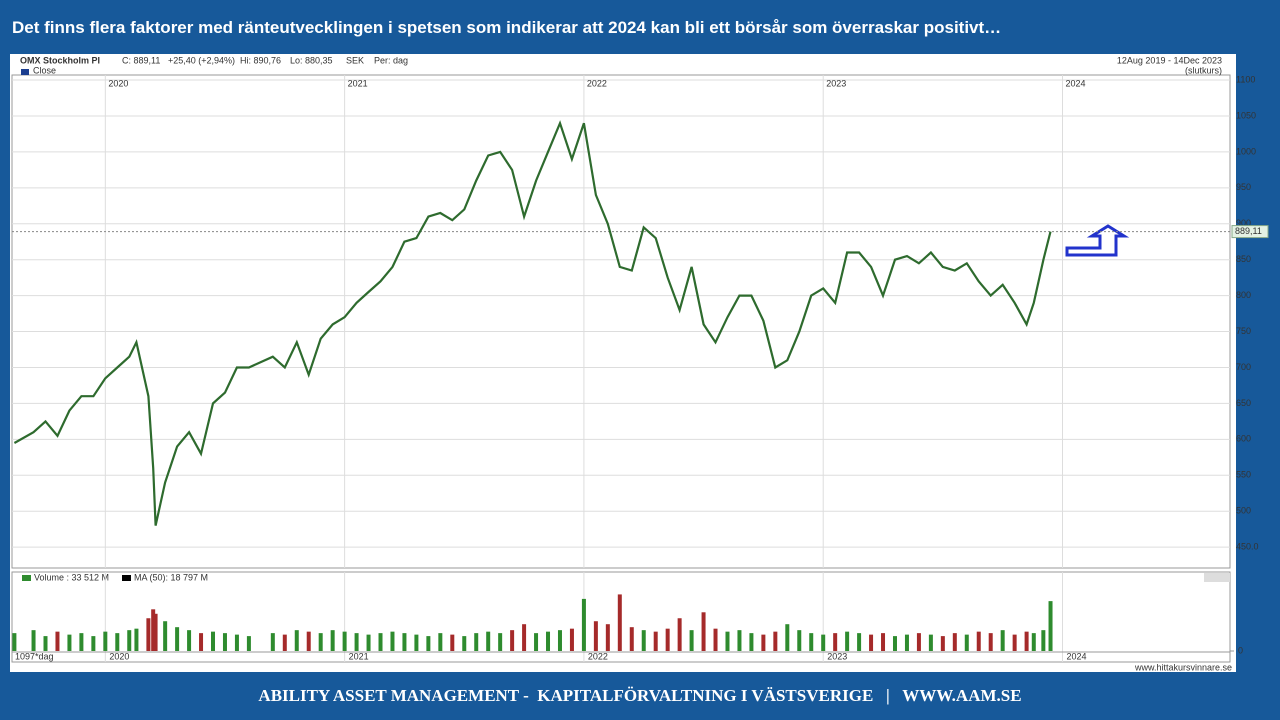 The image size is (1280, 720). Describe the element at coordinates (171, 577) in the screenshot. I see `ma-legend: MA (50): 18 797 M` at that location.